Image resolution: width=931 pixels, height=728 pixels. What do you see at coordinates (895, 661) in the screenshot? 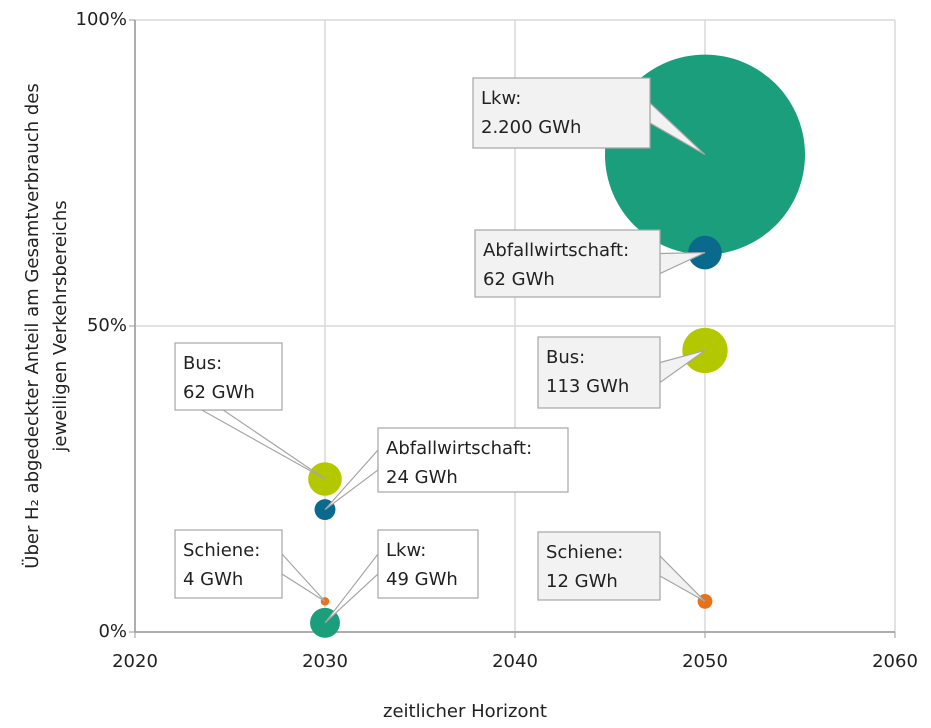
I see `x-tick-label: 2060` at bounding box center [895, 661].